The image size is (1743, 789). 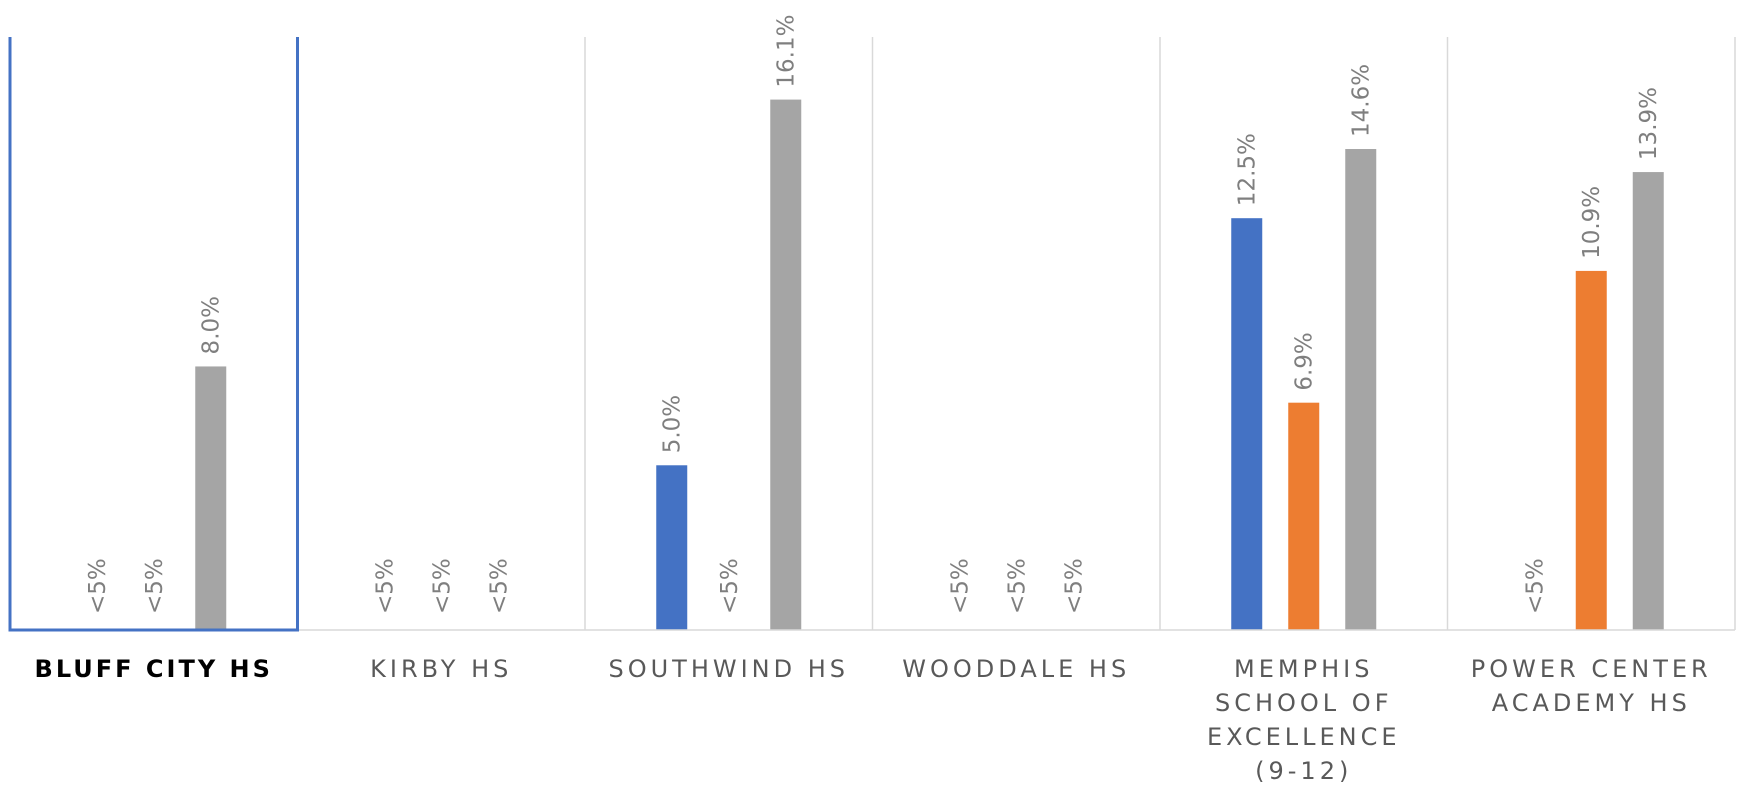 What do you see at coordinates (1303, 771) in the screenshot?
I see `category-label: (9-12)` at bounding box center [1303, 771].